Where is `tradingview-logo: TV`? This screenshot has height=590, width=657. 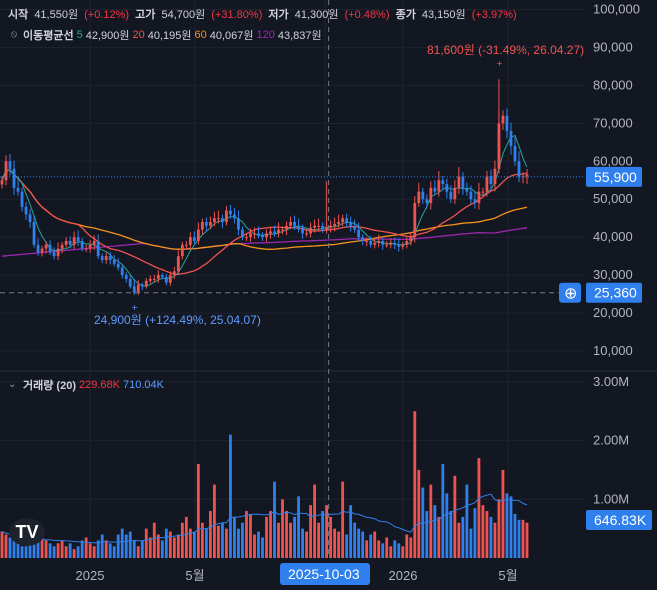 tradingview-logo: TV is located at coordinates (27, 532).